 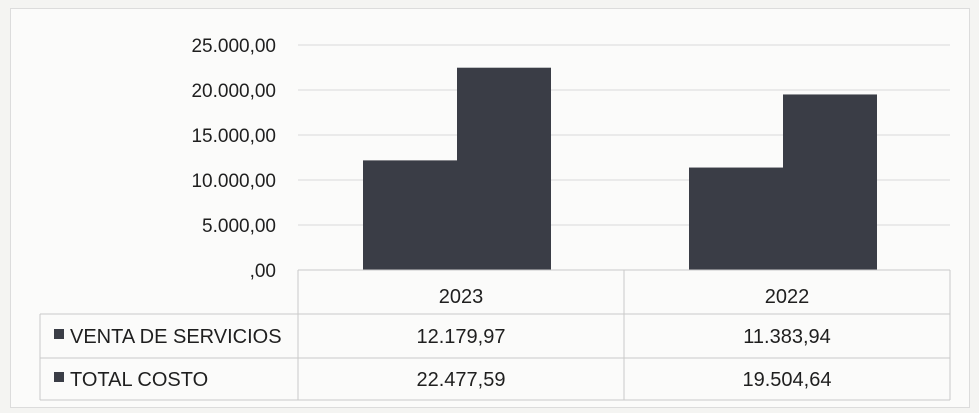 What do you see at coordinates (233, 91) in the screenshot?
I see `y-tick-label: 20.000,00` at bounding box center [233, 91].